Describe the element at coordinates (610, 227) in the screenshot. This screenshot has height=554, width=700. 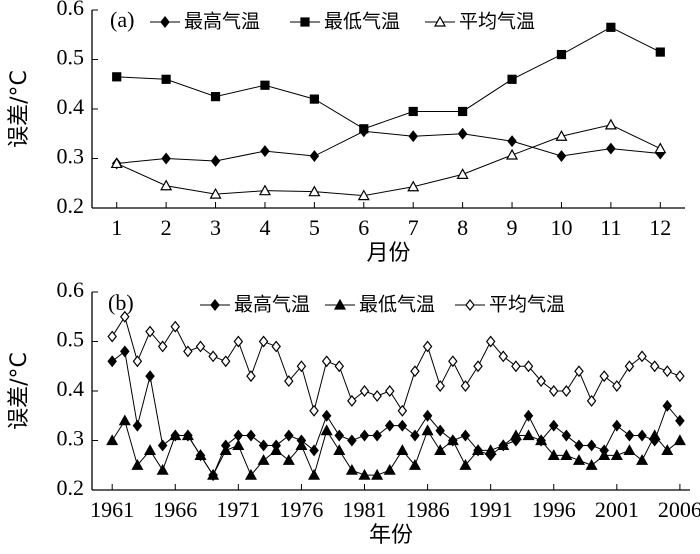
I see `x-tick-label: 11` at that location.